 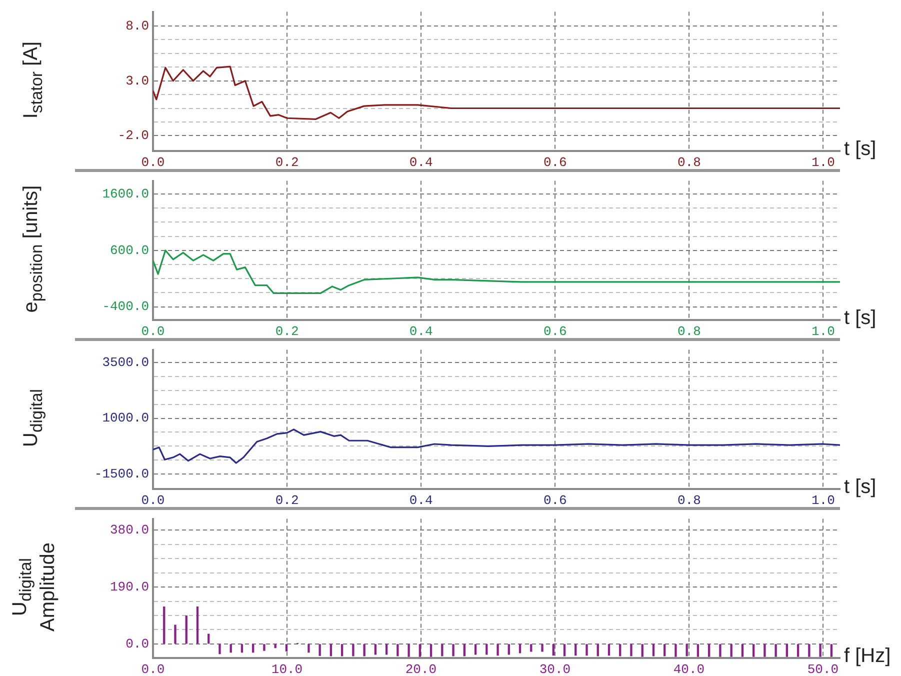 I want to click on y-tick-label: 0.0, so click(x=137, y=644).